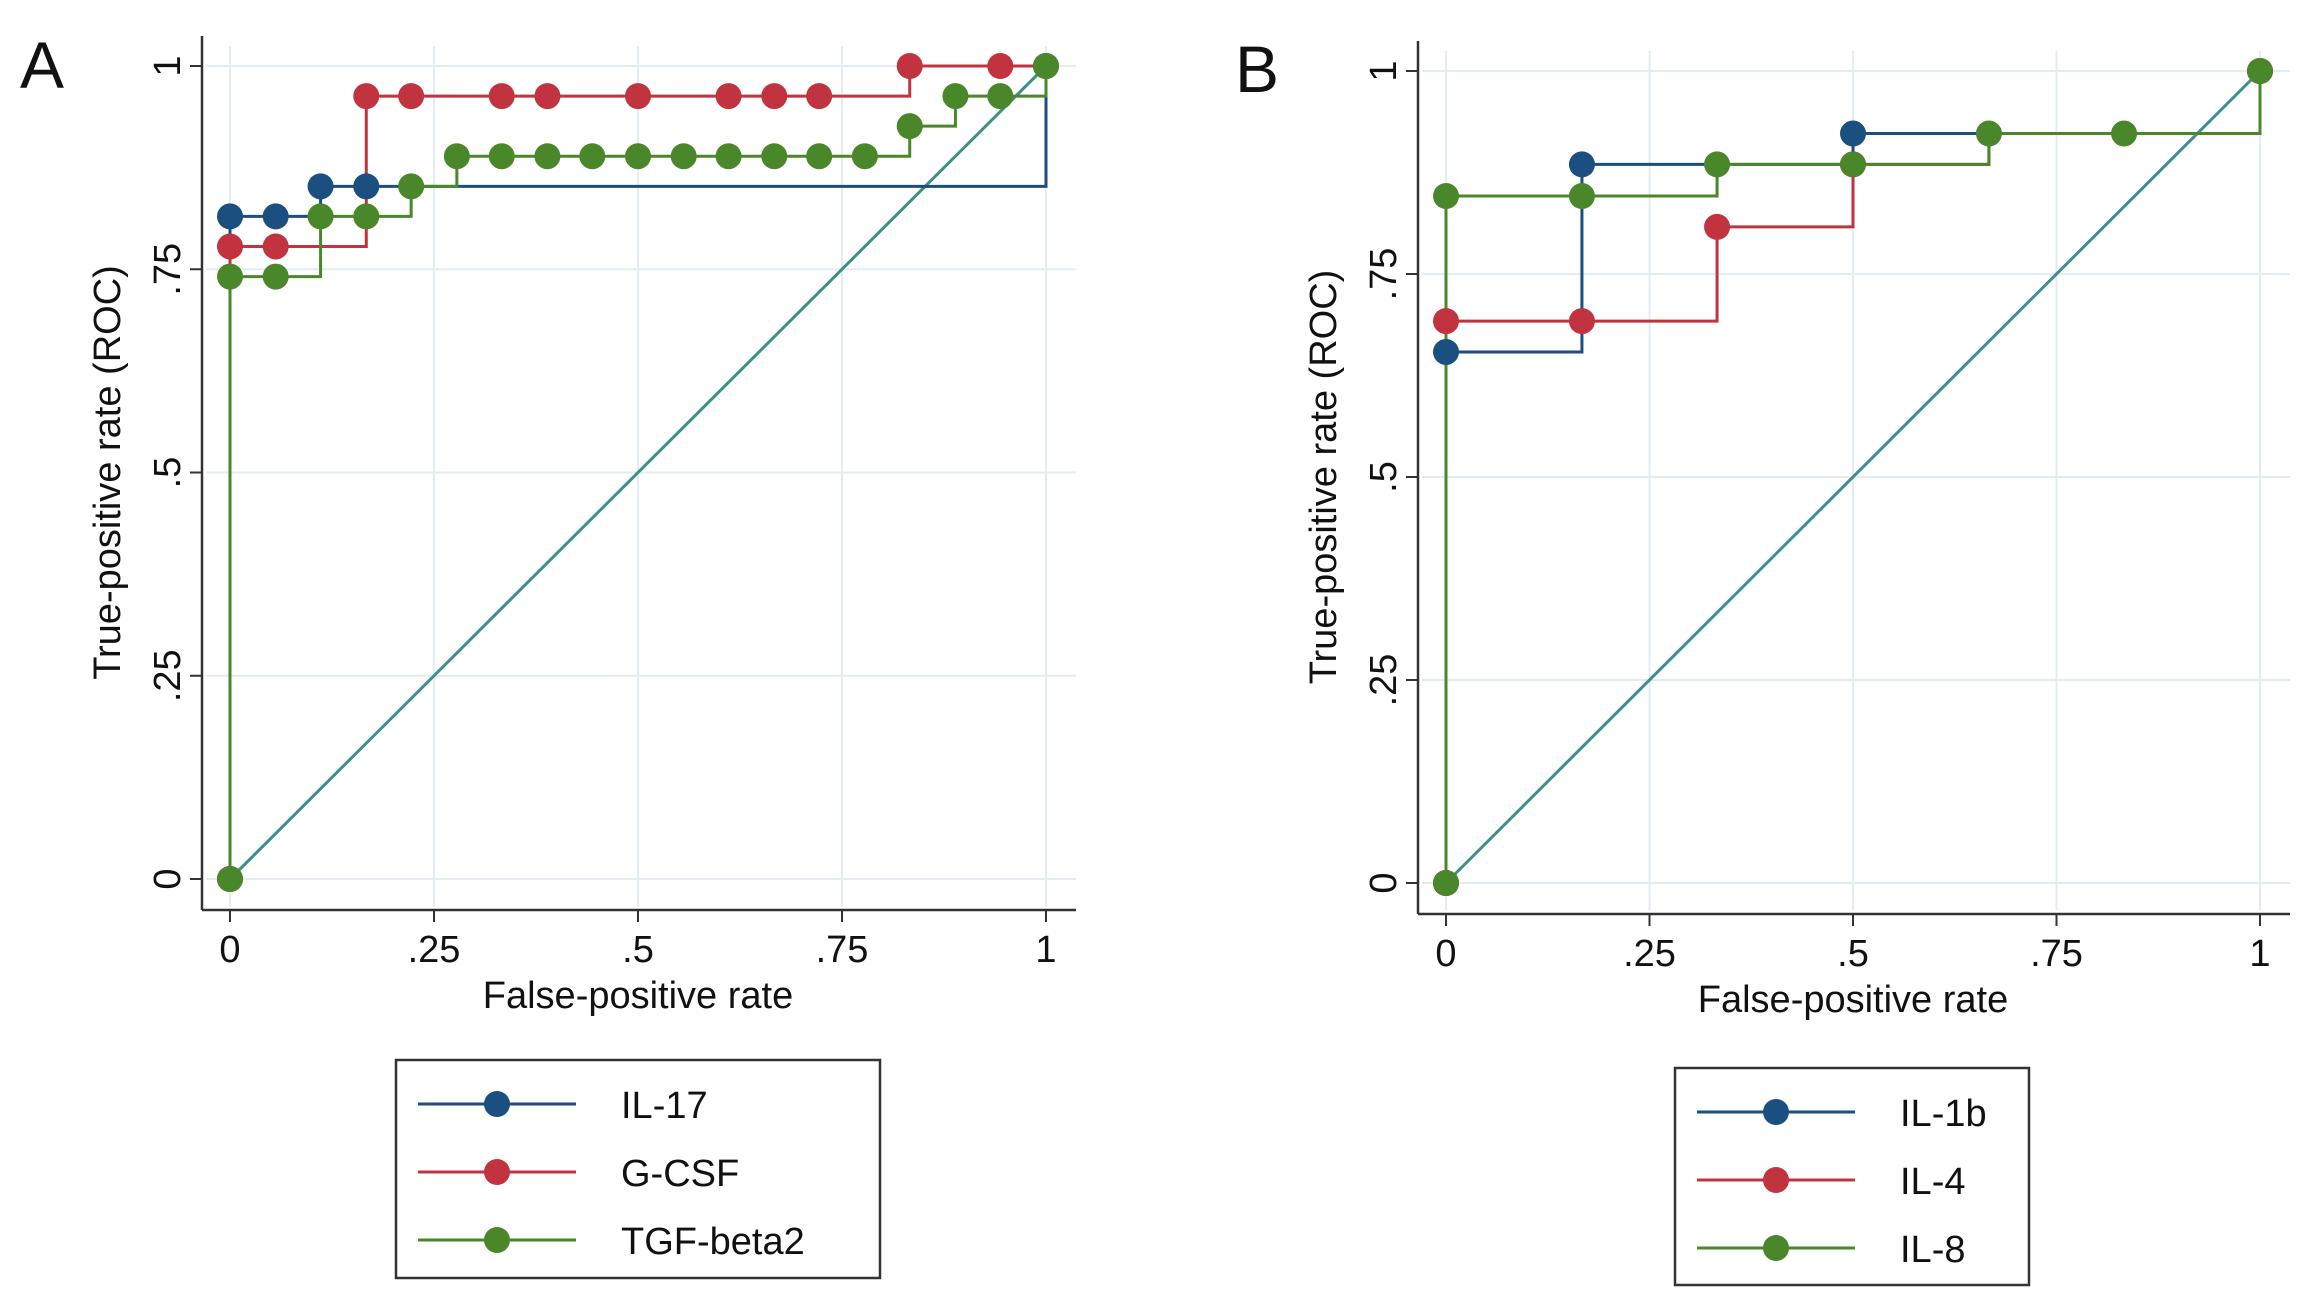  What do you see at coordinates (1852, 1176) in the screenshot?
I see `legend: IL-1b IL-4 IL-8` at bounding box center [1852, 1176].